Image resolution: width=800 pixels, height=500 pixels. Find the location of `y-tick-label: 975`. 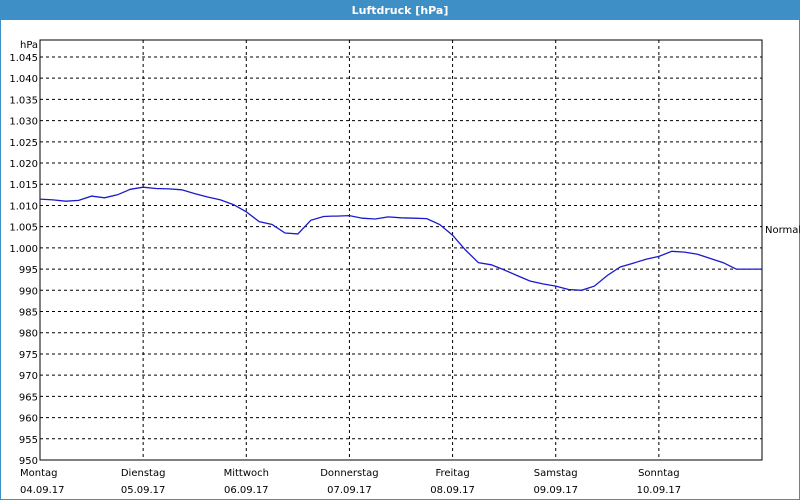

y-tick-label: 975 is located at coordinates (28, 355).